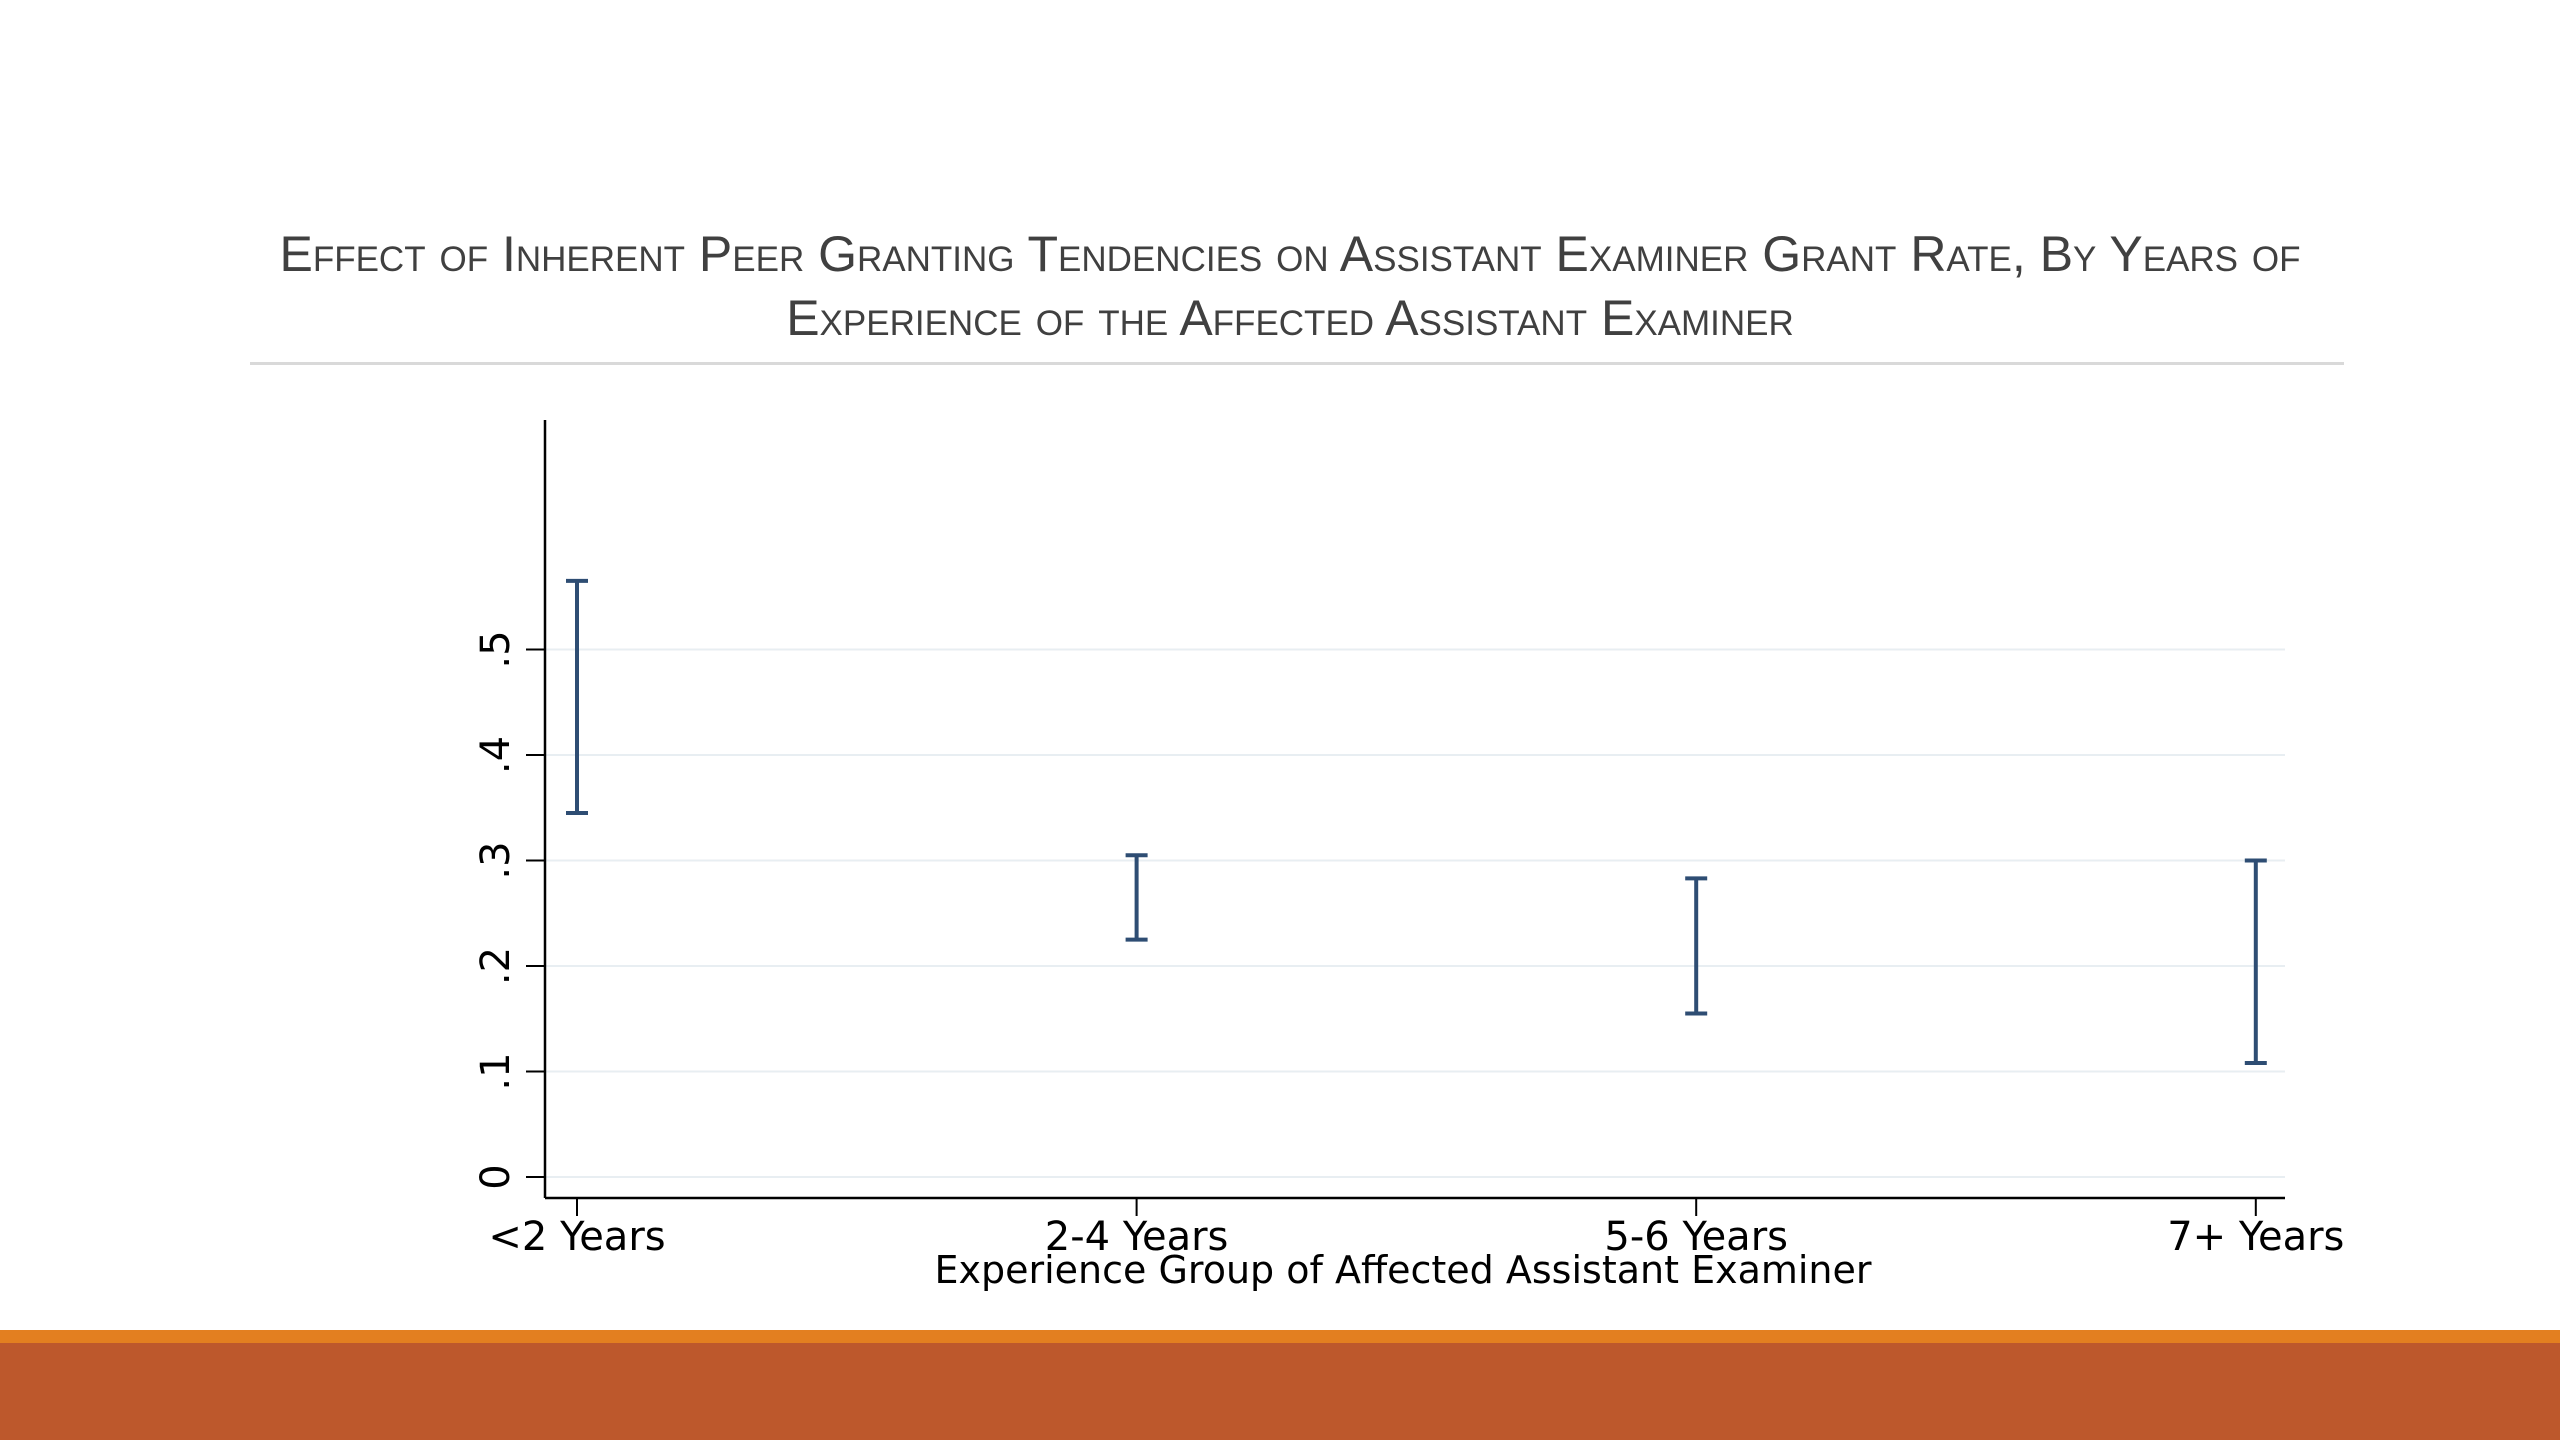 This screenshot has height=1440, width=2560. Describe the element at coordinates (496, 649) in the screenshot. I see `y-tick-label: .5` at that location.